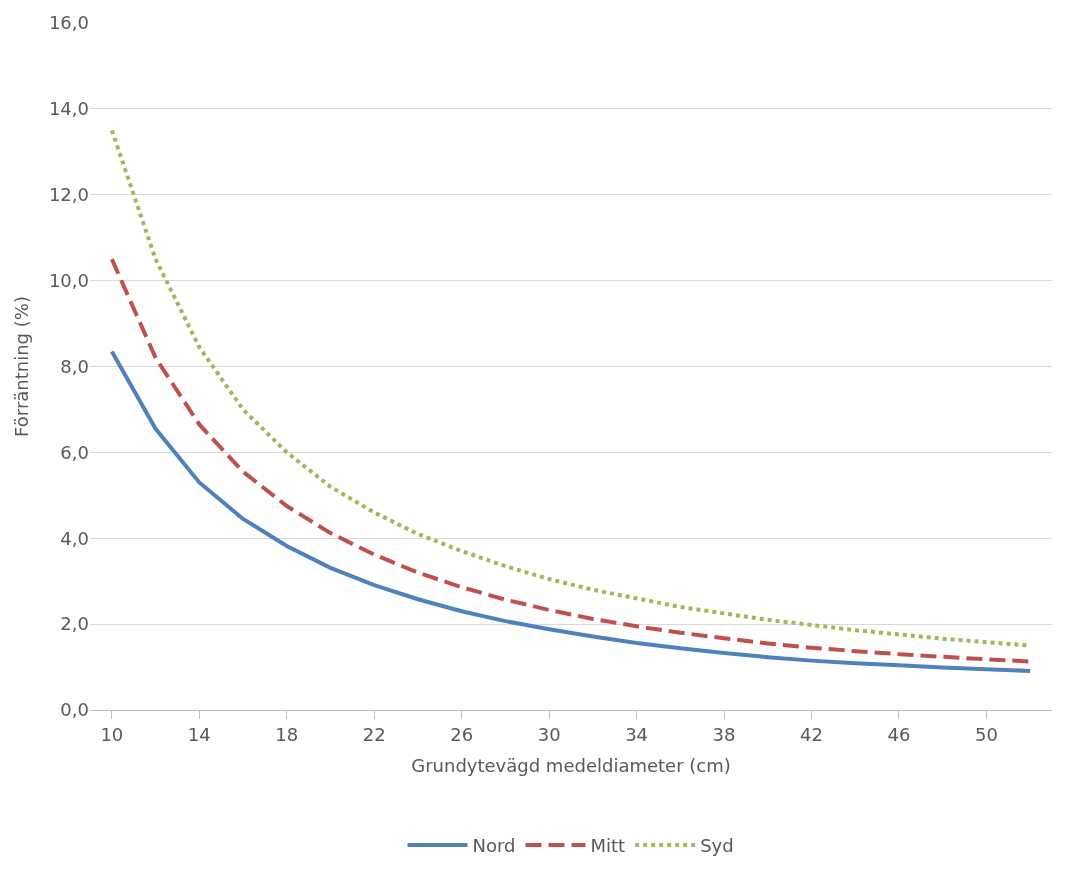 Image resolution: width=1067 pixels, height=876 pixels. What do you see at coordinates (899, 734) in the screenshot?
I see `x-tick-label: 46` at bounding box center [899, 734].